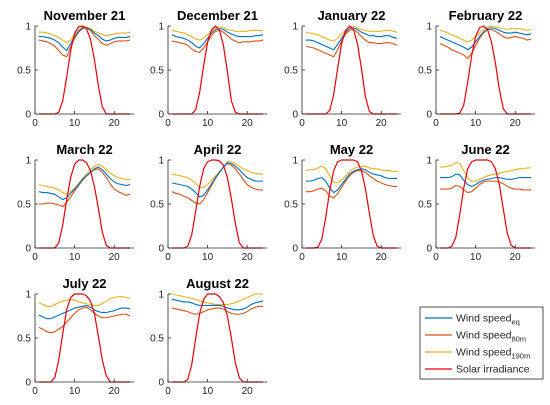 This screenshot has height=405, width=550. What do you see at coordinates (217, 283) in the screenshot?
I see `panel-title: August 22` at bounding box center [217, 283].